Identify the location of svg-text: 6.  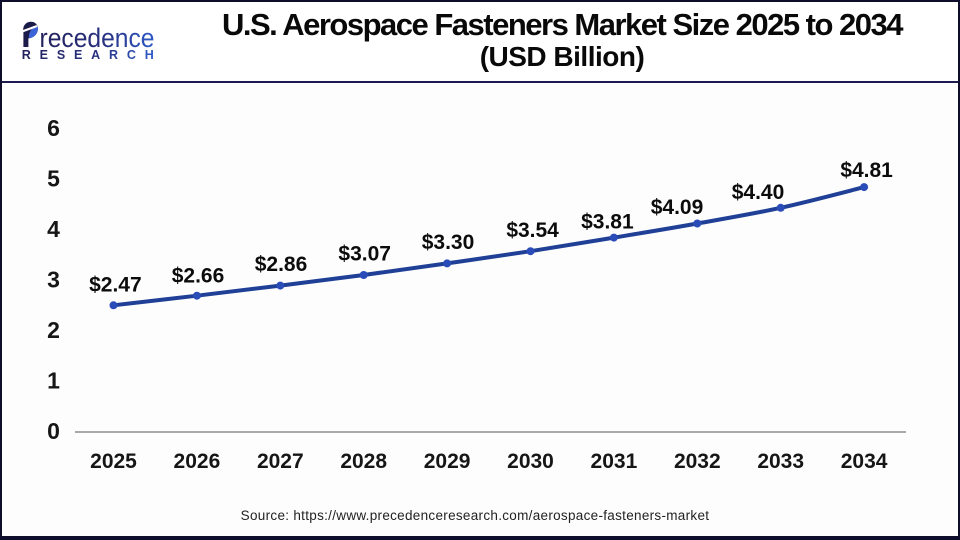
(53, 128).